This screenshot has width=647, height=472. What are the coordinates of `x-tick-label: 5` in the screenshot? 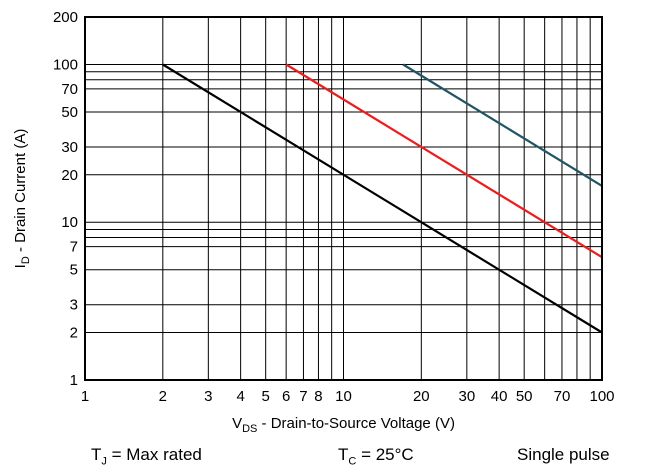 It's located at (266, 396).